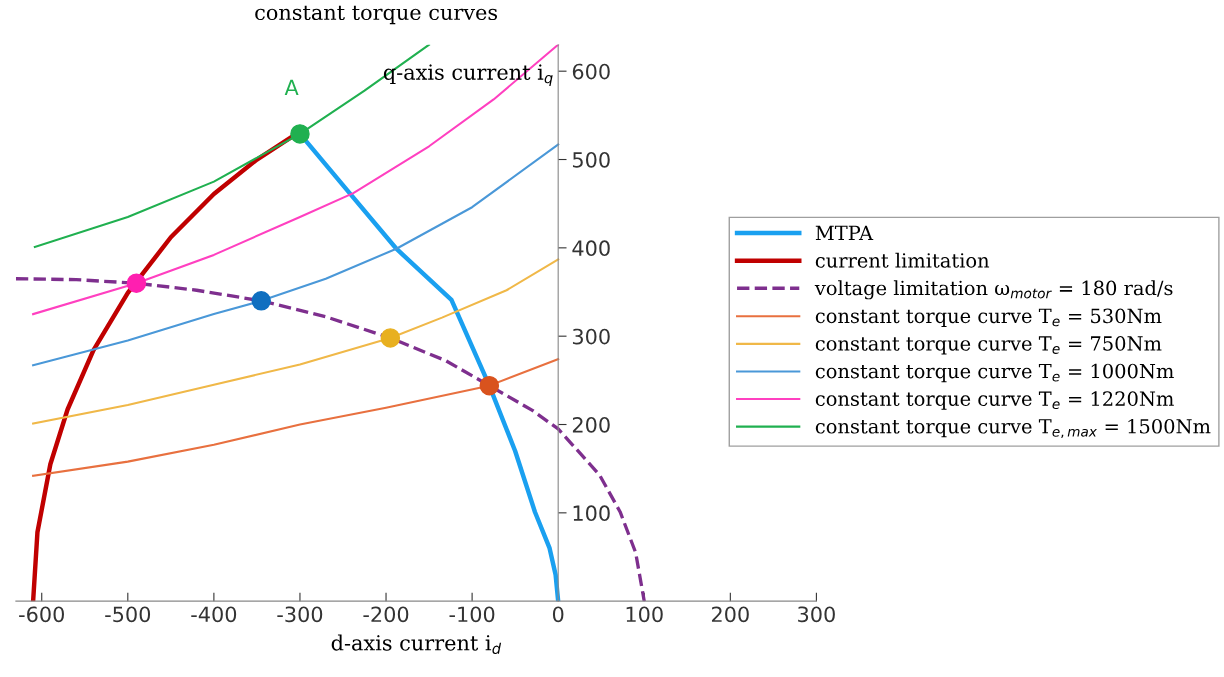 The width and height of the screenshot is (1224, 677). Describe the element at coordinates (993, 290) in the screenshot. I see `legend-label: voltage limitation ω$_{motor}$ = 180 rad/s` at that location.